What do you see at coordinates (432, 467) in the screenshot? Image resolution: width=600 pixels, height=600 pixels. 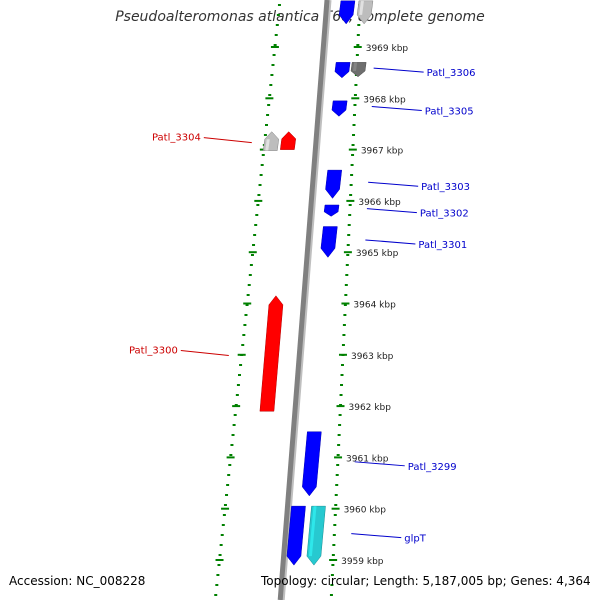 I see `gene-label: Patl_3299` at bounding box center [432, 467].